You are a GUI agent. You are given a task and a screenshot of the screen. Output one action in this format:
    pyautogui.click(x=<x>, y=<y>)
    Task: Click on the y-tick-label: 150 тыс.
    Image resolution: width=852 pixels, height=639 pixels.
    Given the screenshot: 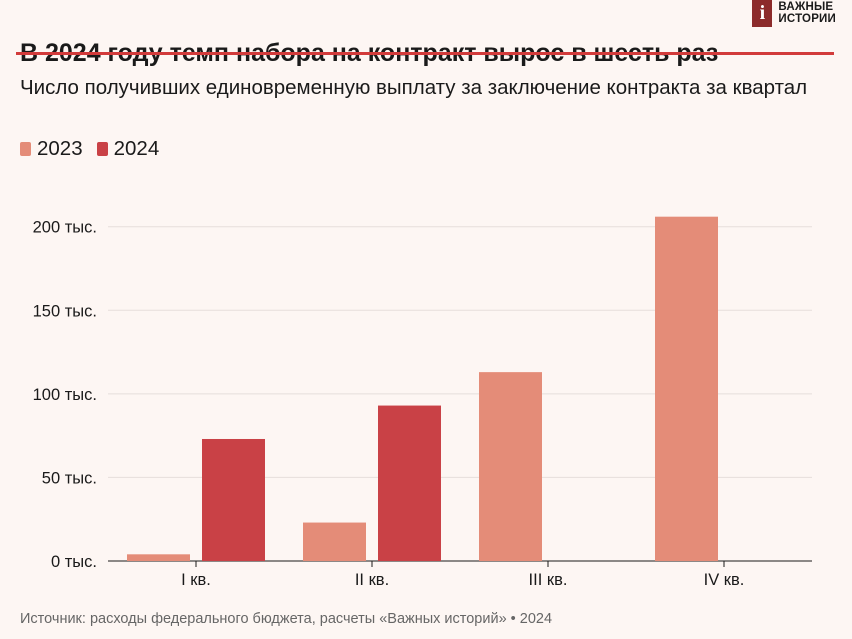 What is the action you would take?
    pyautogui.click(x=65, y=311)
    